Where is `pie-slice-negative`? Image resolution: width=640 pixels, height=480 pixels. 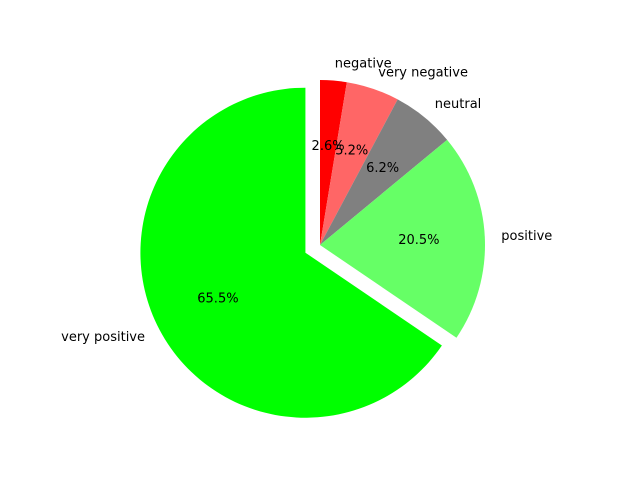 pie-slice-negative is located at coordinates (333, 162).